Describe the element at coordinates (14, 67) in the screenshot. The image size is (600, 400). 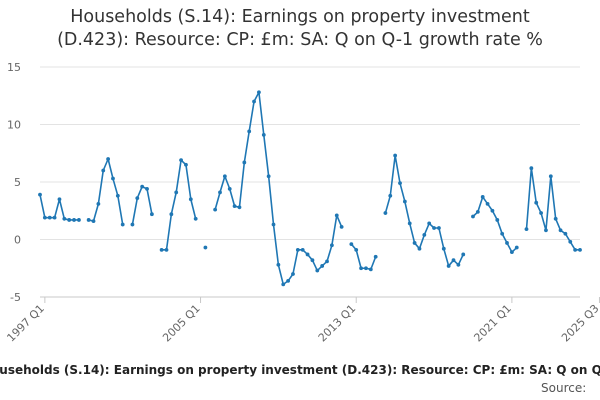
I see `y-tick-label: 15` at that location.